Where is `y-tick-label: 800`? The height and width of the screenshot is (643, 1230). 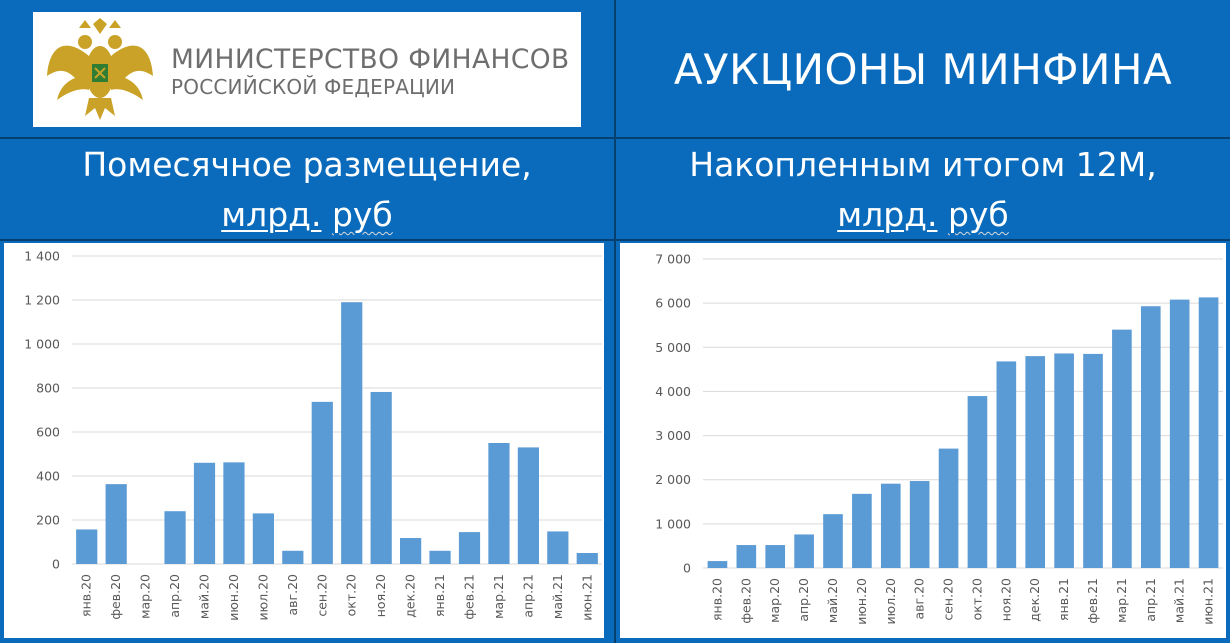
y-tick-label: 800 is located at coordinates (48, 388).